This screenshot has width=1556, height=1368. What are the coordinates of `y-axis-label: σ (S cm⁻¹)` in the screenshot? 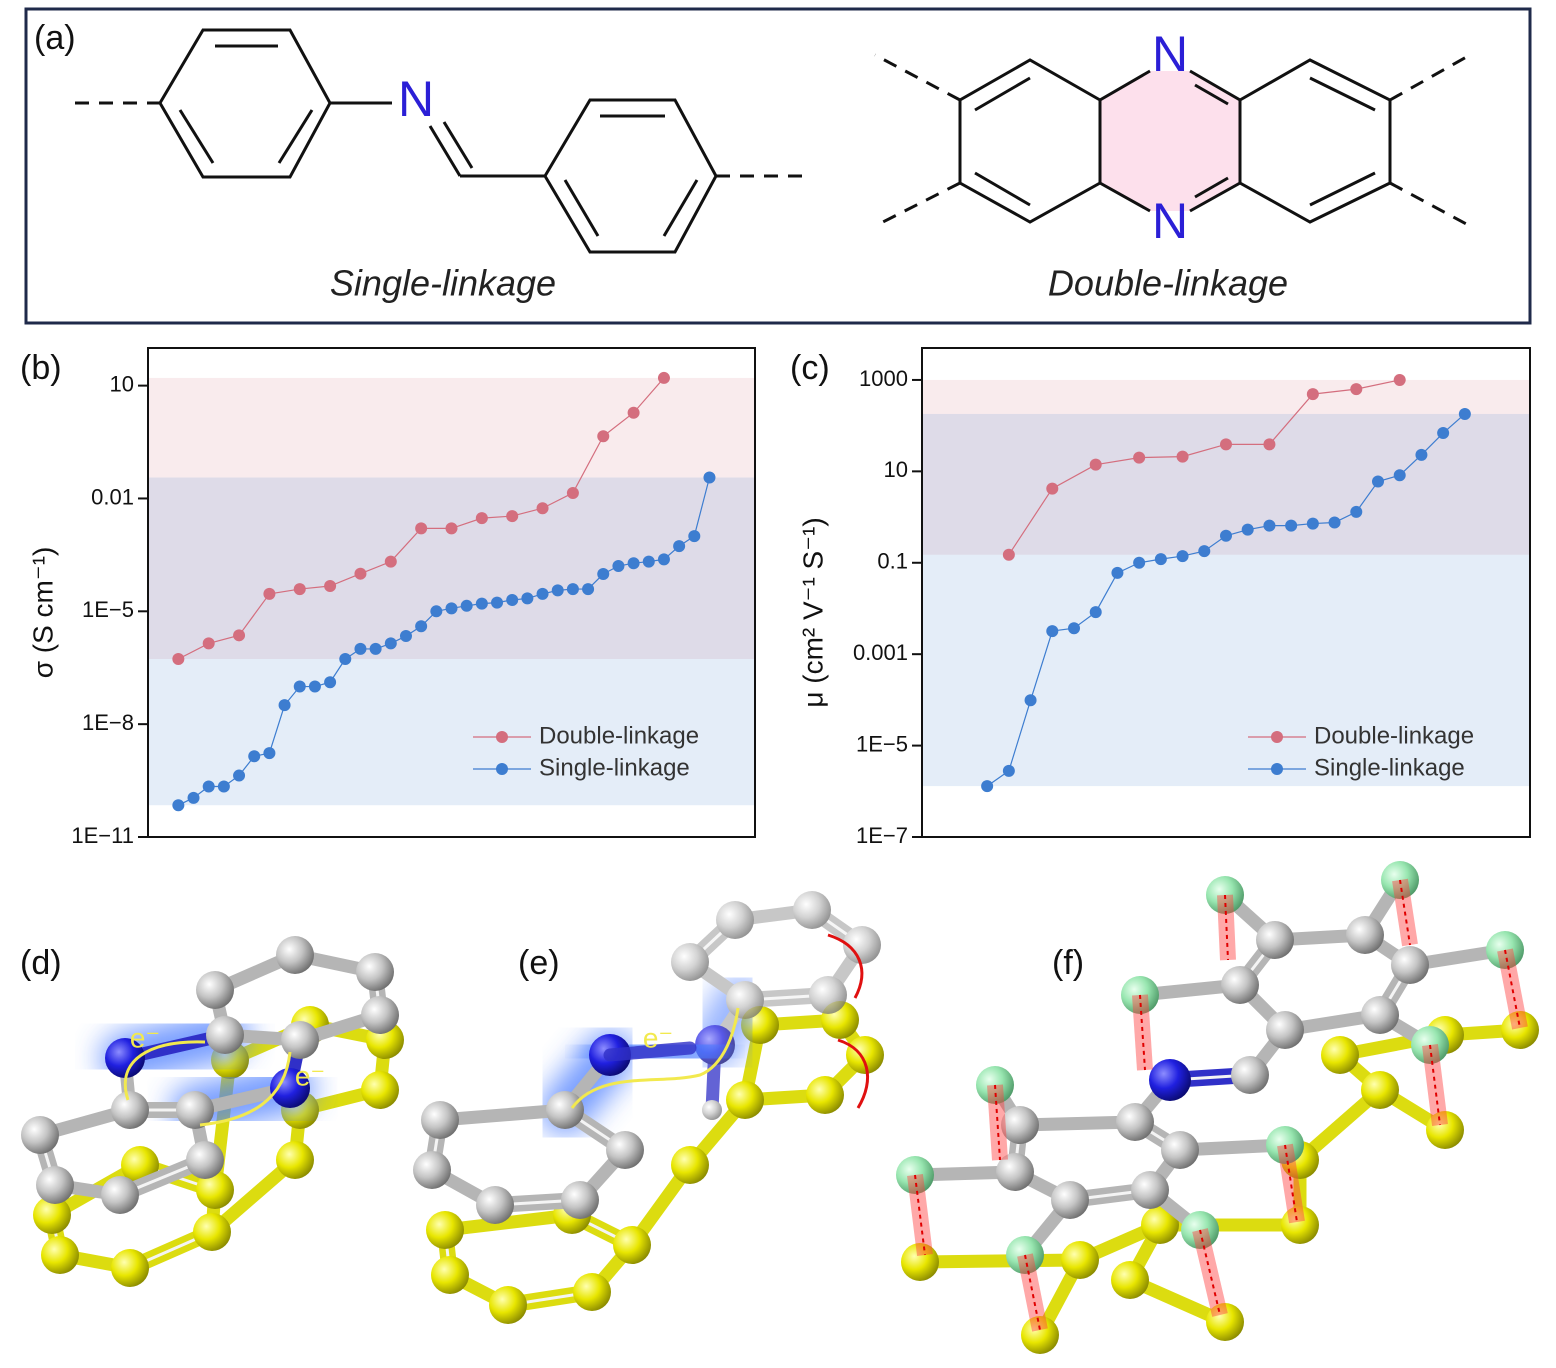 It's located at (42, 613).